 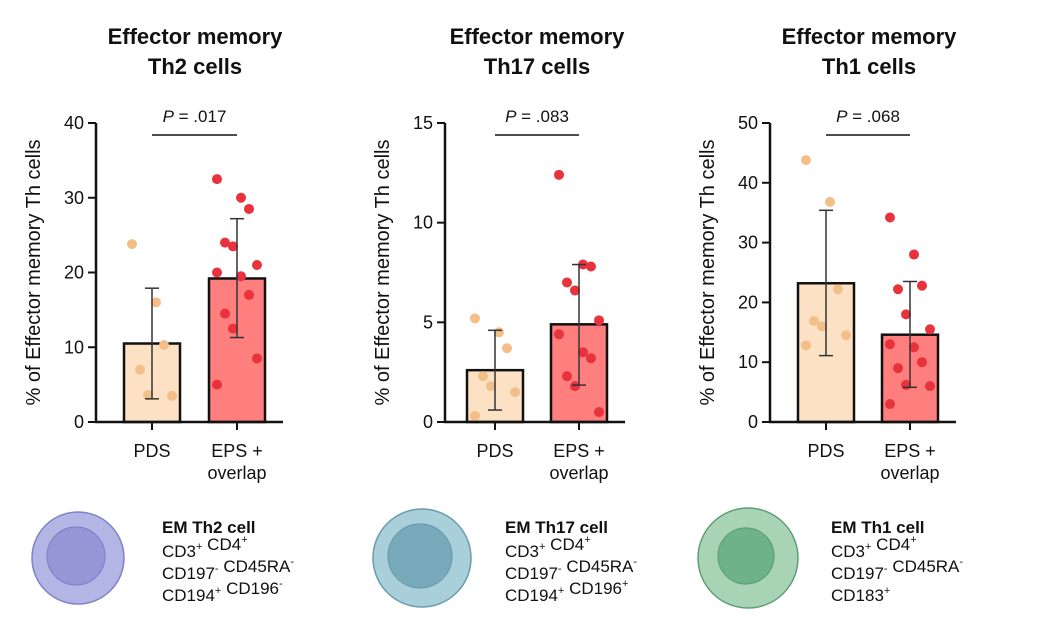 I want to click on y-tick-label: 5, so click(x=428, y=322).